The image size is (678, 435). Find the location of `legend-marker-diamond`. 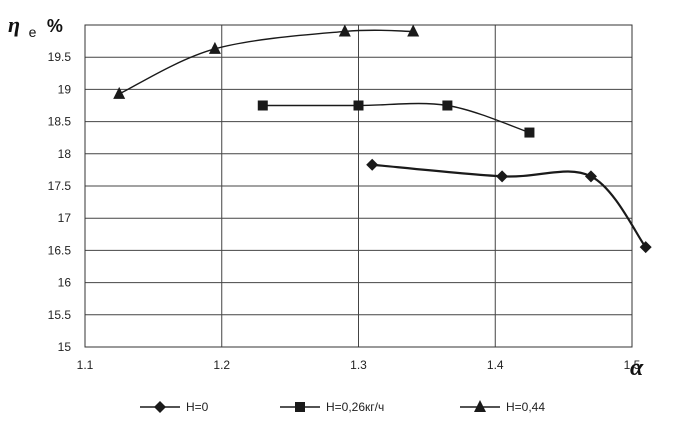

legend-marker-diamond is located at coordinates (160, 407).